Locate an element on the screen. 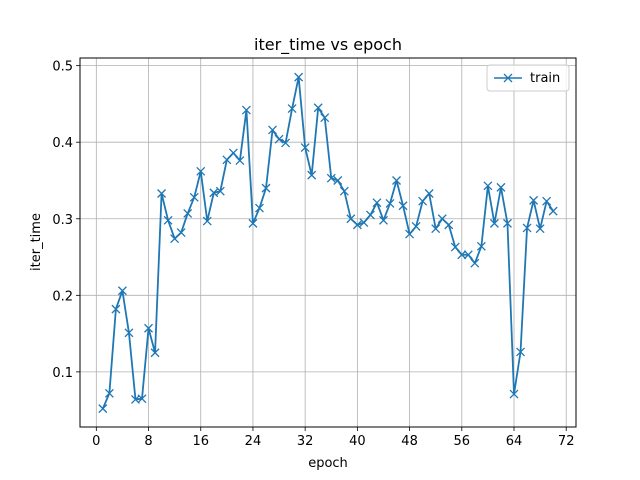  x-tick-label: 0 is located at coordinates (96, 441).